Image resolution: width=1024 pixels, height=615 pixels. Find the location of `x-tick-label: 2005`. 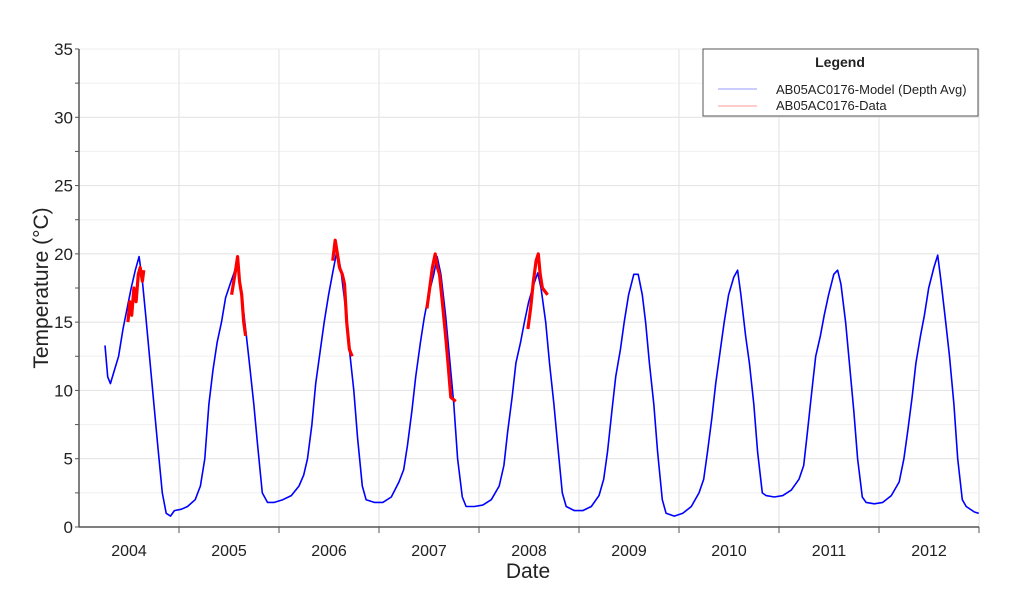

x-tick-label: 2005 is located at coordinates (229, 551).